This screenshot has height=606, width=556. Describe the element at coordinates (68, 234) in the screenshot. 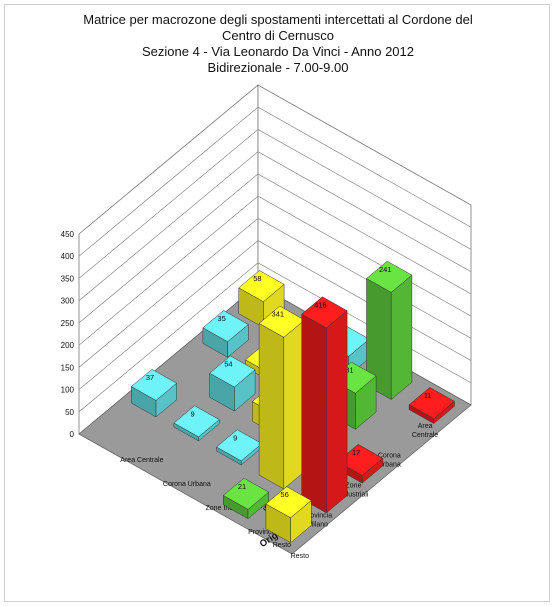

I see `z-tick-label: 450` at that location.